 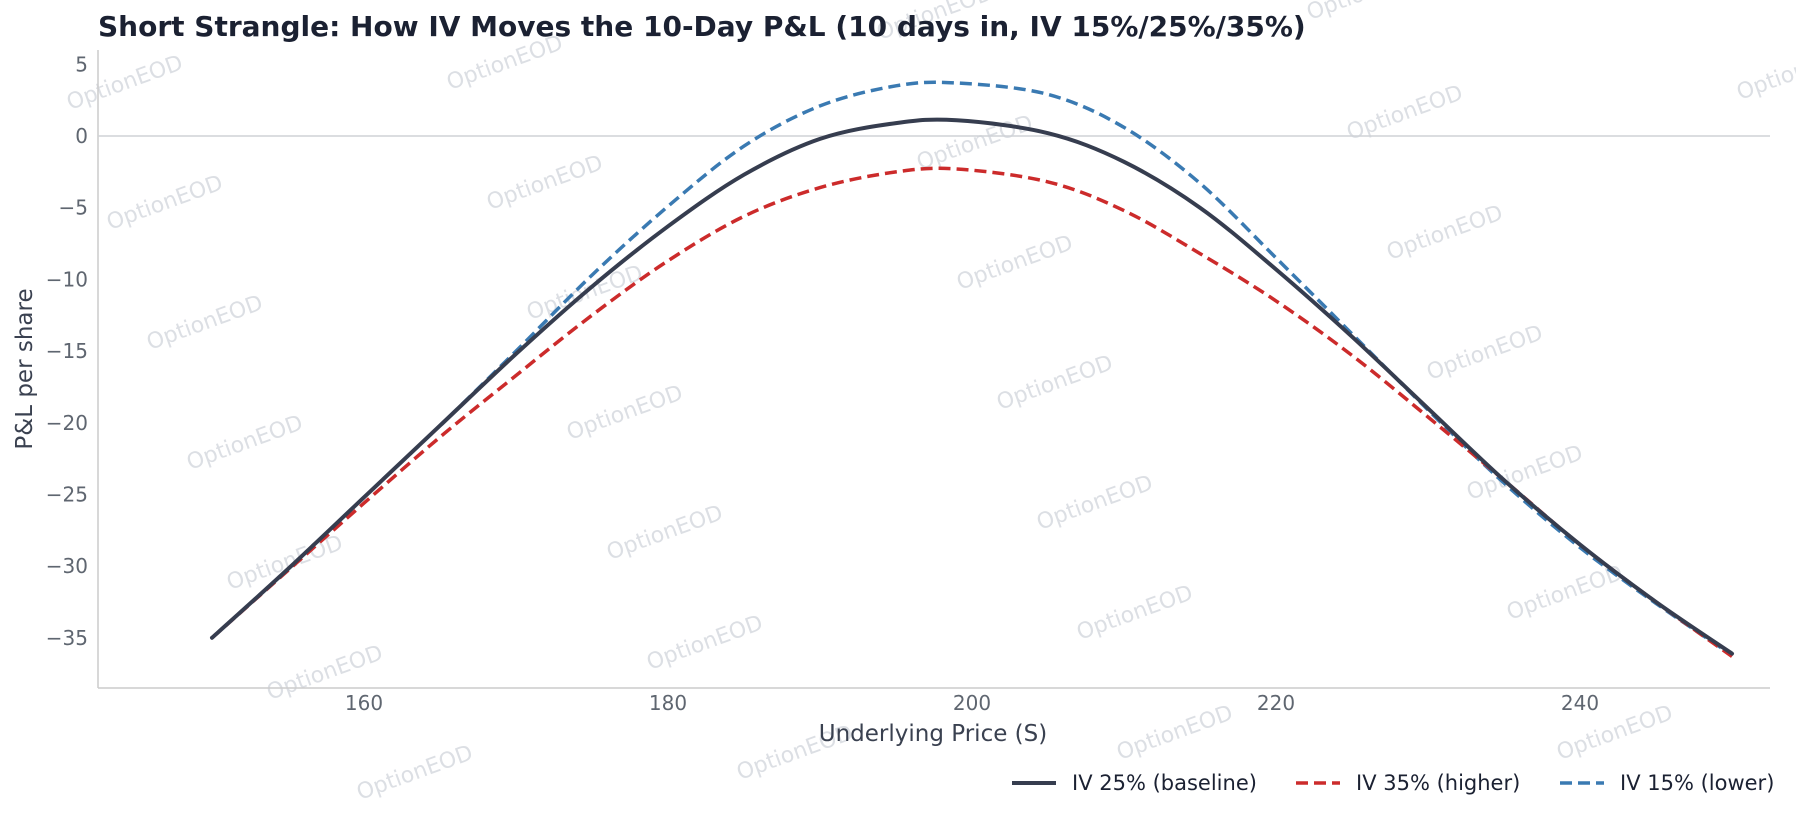 I want to click on legend-label: IV 25% (baseline), so click(x=1164, y=783).